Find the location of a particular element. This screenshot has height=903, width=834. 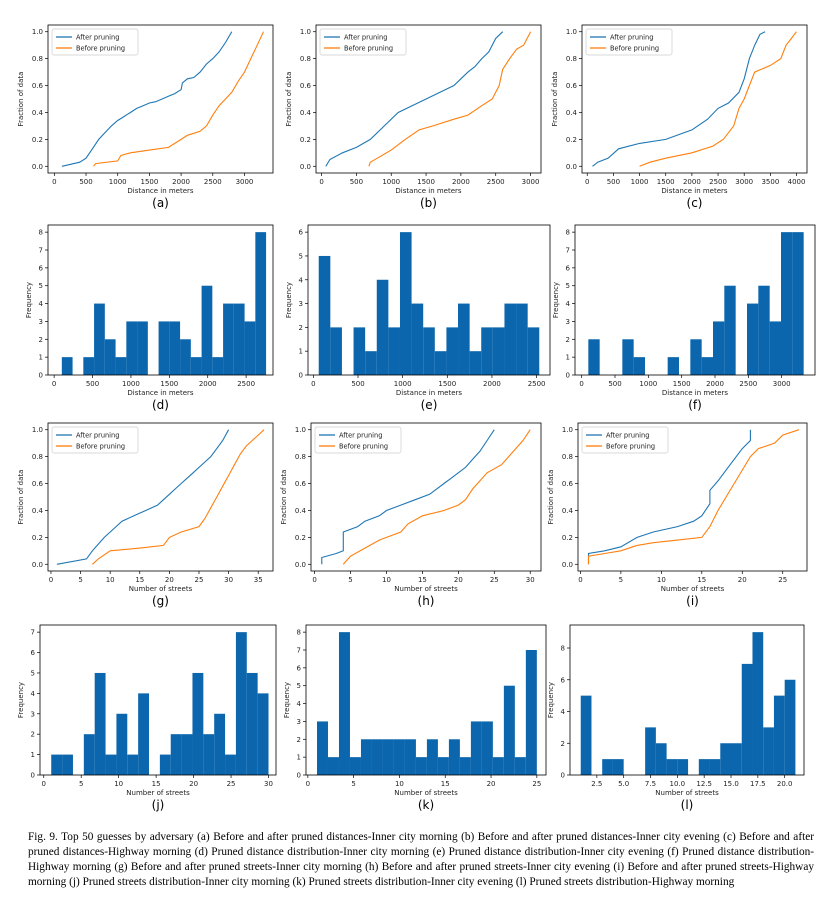

legend-box is located at coordinates (629, 42).